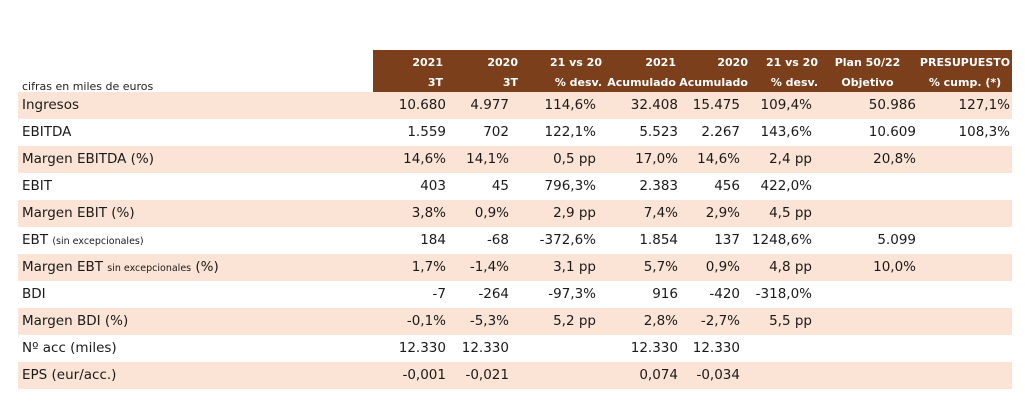 Image resolution: width=1025 pixels, height=407 pixels. Describe the element at coordinates (489, 321) in the screenshot. I see `table-cell: -5,3%` at that location.